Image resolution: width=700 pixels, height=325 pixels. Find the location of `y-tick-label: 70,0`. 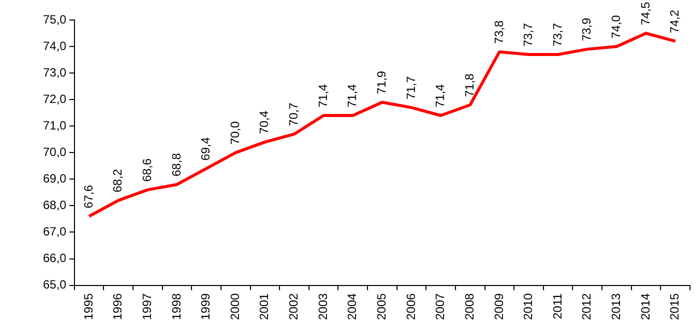

y-tick-label: 70,0 is located at coordinates (54, 151).